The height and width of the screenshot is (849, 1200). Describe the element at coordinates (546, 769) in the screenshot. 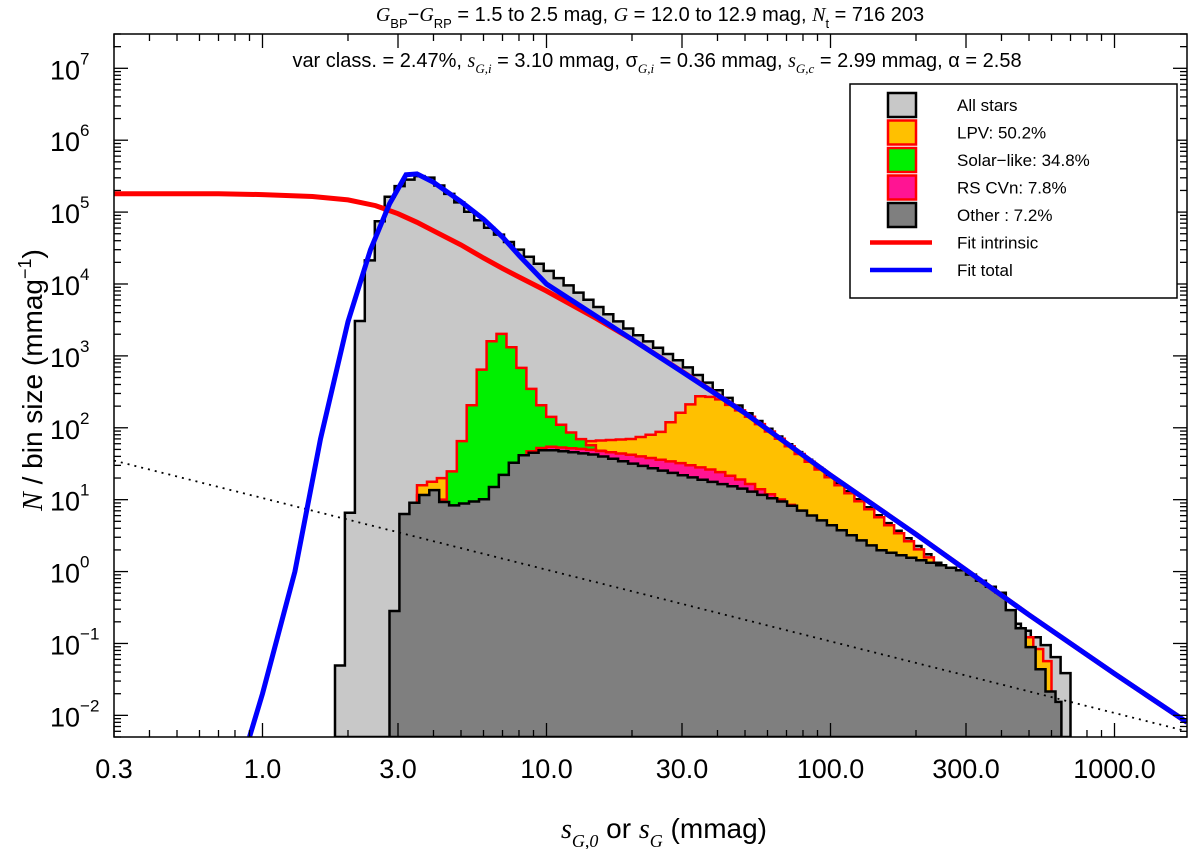

I see `x-tick-label: 10.0` at that location.